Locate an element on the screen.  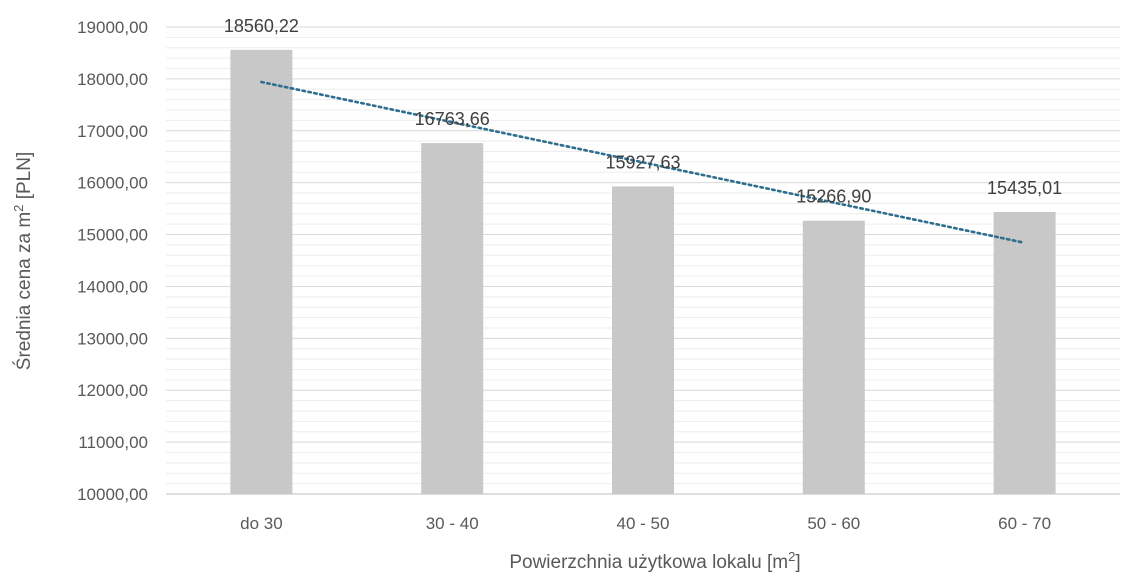
y-tick-label: 11000,00 is located at coordinates (113, 442).